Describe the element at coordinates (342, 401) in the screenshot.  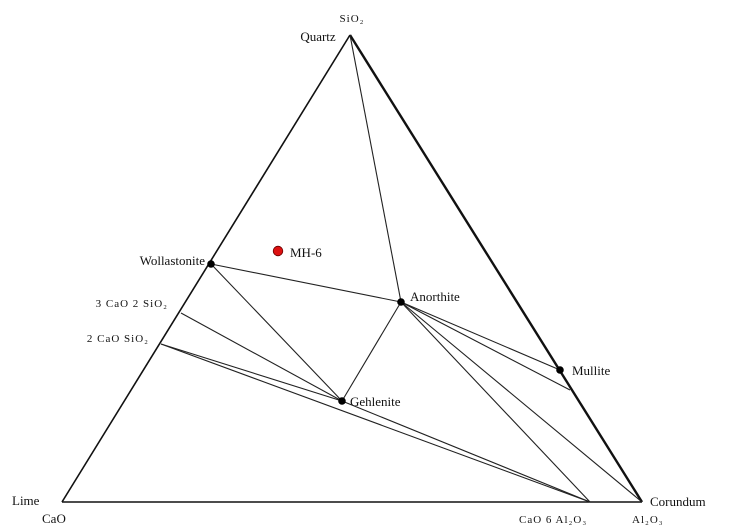
I see `point-gehlenite` at that location.